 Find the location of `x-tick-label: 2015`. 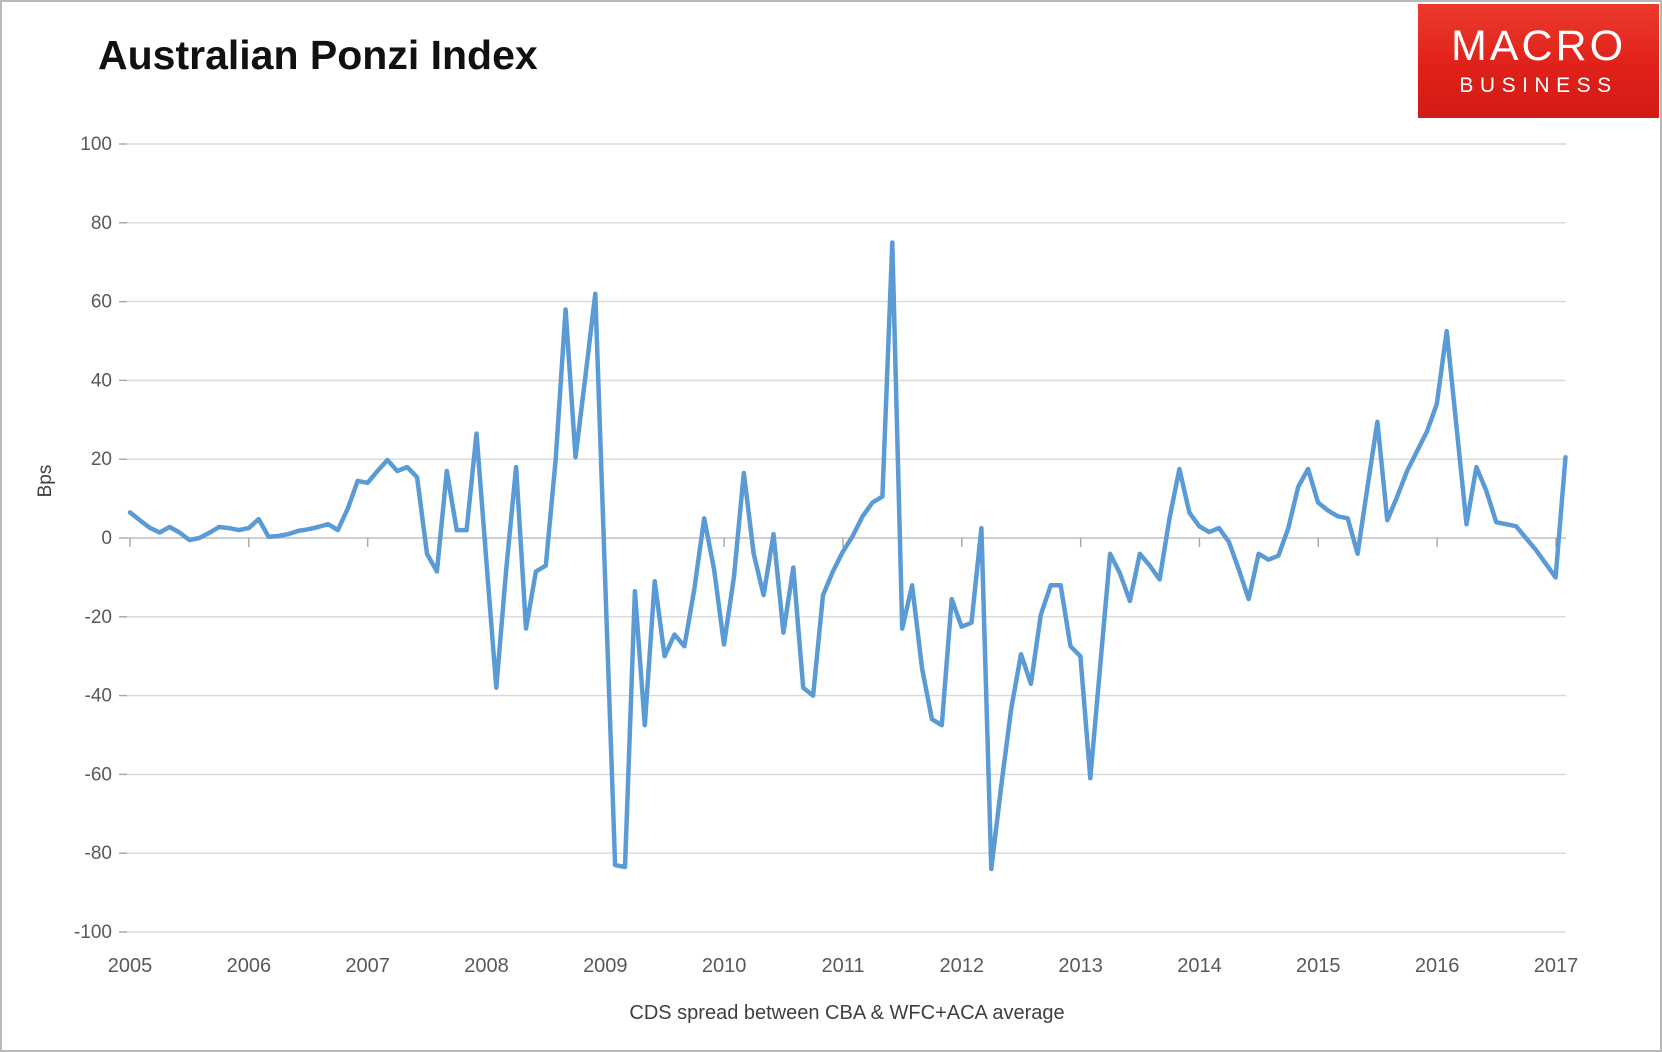

x-tick-label: 2015 is located at coordinates (1318, 966).